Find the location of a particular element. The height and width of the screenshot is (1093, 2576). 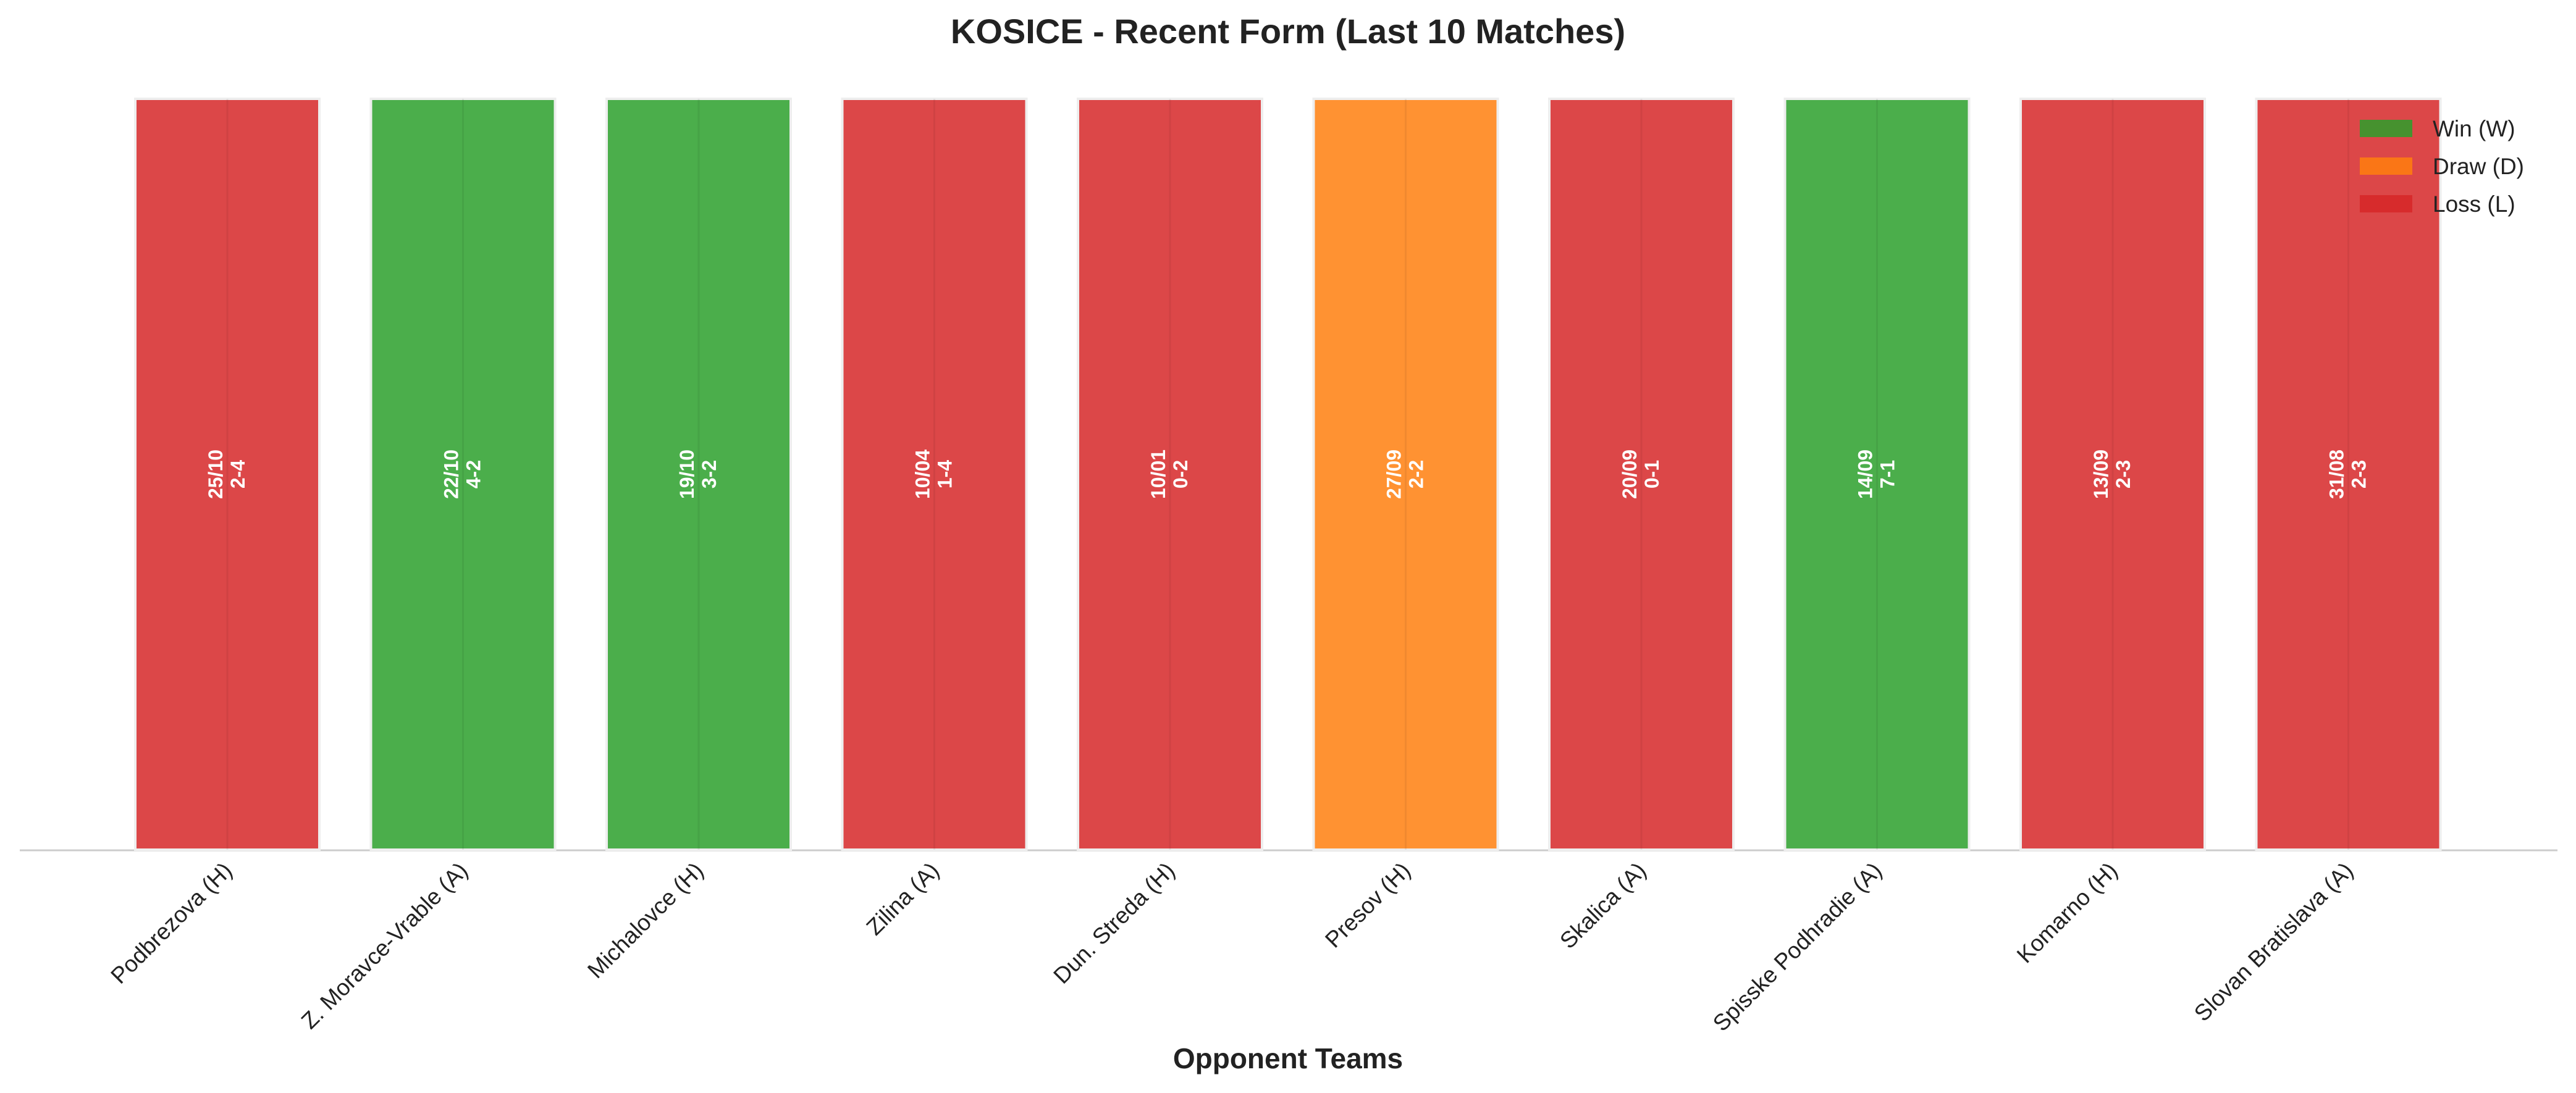

x-tick-label: Slovan Bratislava (A) is located at coordinates (2273, 942).